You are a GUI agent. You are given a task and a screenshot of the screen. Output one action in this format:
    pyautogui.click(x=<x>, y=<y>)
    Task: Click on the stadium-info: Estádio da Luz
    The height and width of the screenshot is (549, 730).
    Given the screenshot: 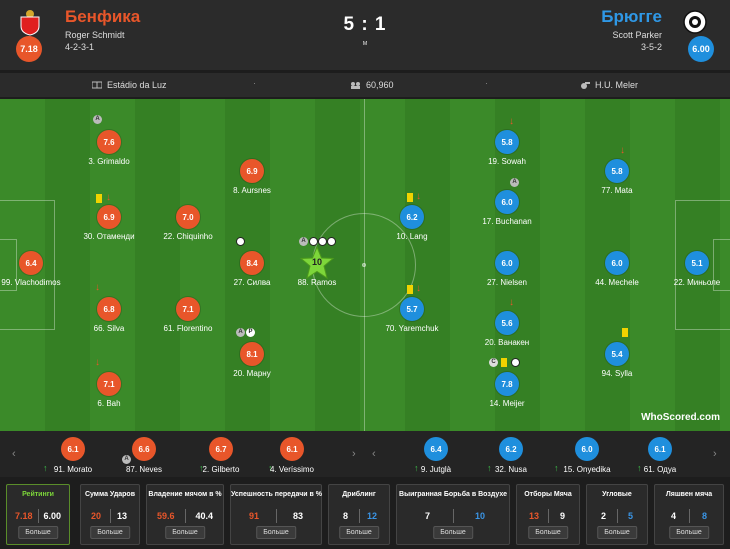 What is the action you would take?
    pyautogui.click(x=129, y=85)
    